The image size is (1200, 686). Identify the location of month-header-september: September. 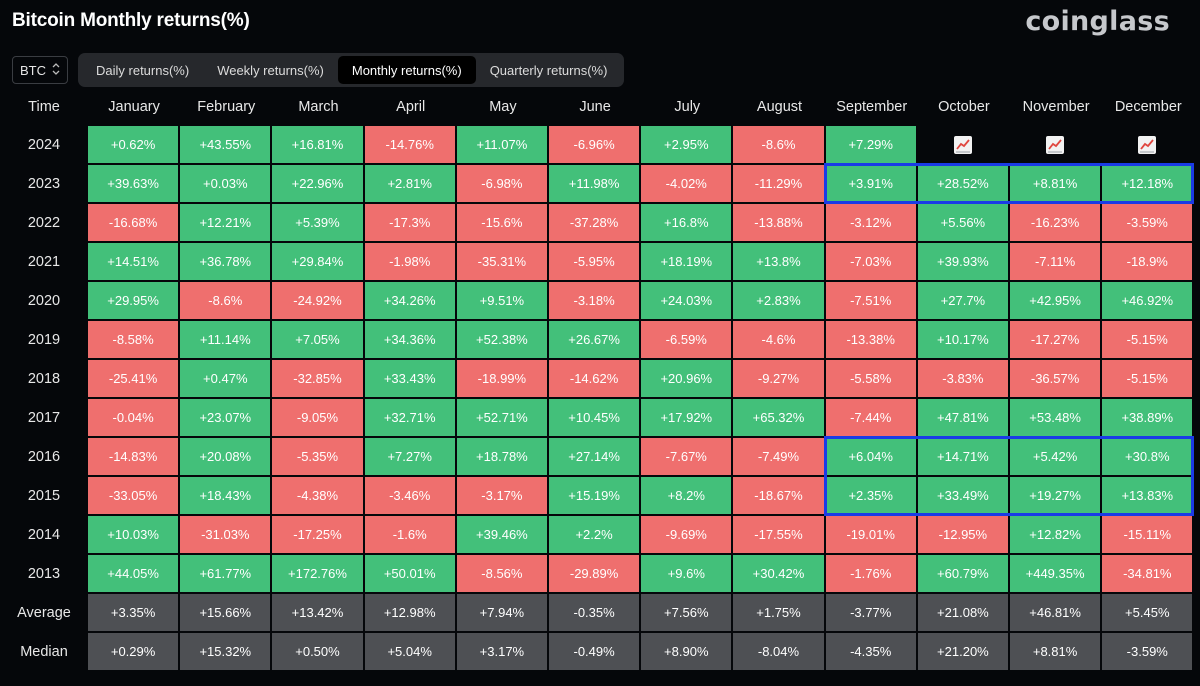
(872, 107).